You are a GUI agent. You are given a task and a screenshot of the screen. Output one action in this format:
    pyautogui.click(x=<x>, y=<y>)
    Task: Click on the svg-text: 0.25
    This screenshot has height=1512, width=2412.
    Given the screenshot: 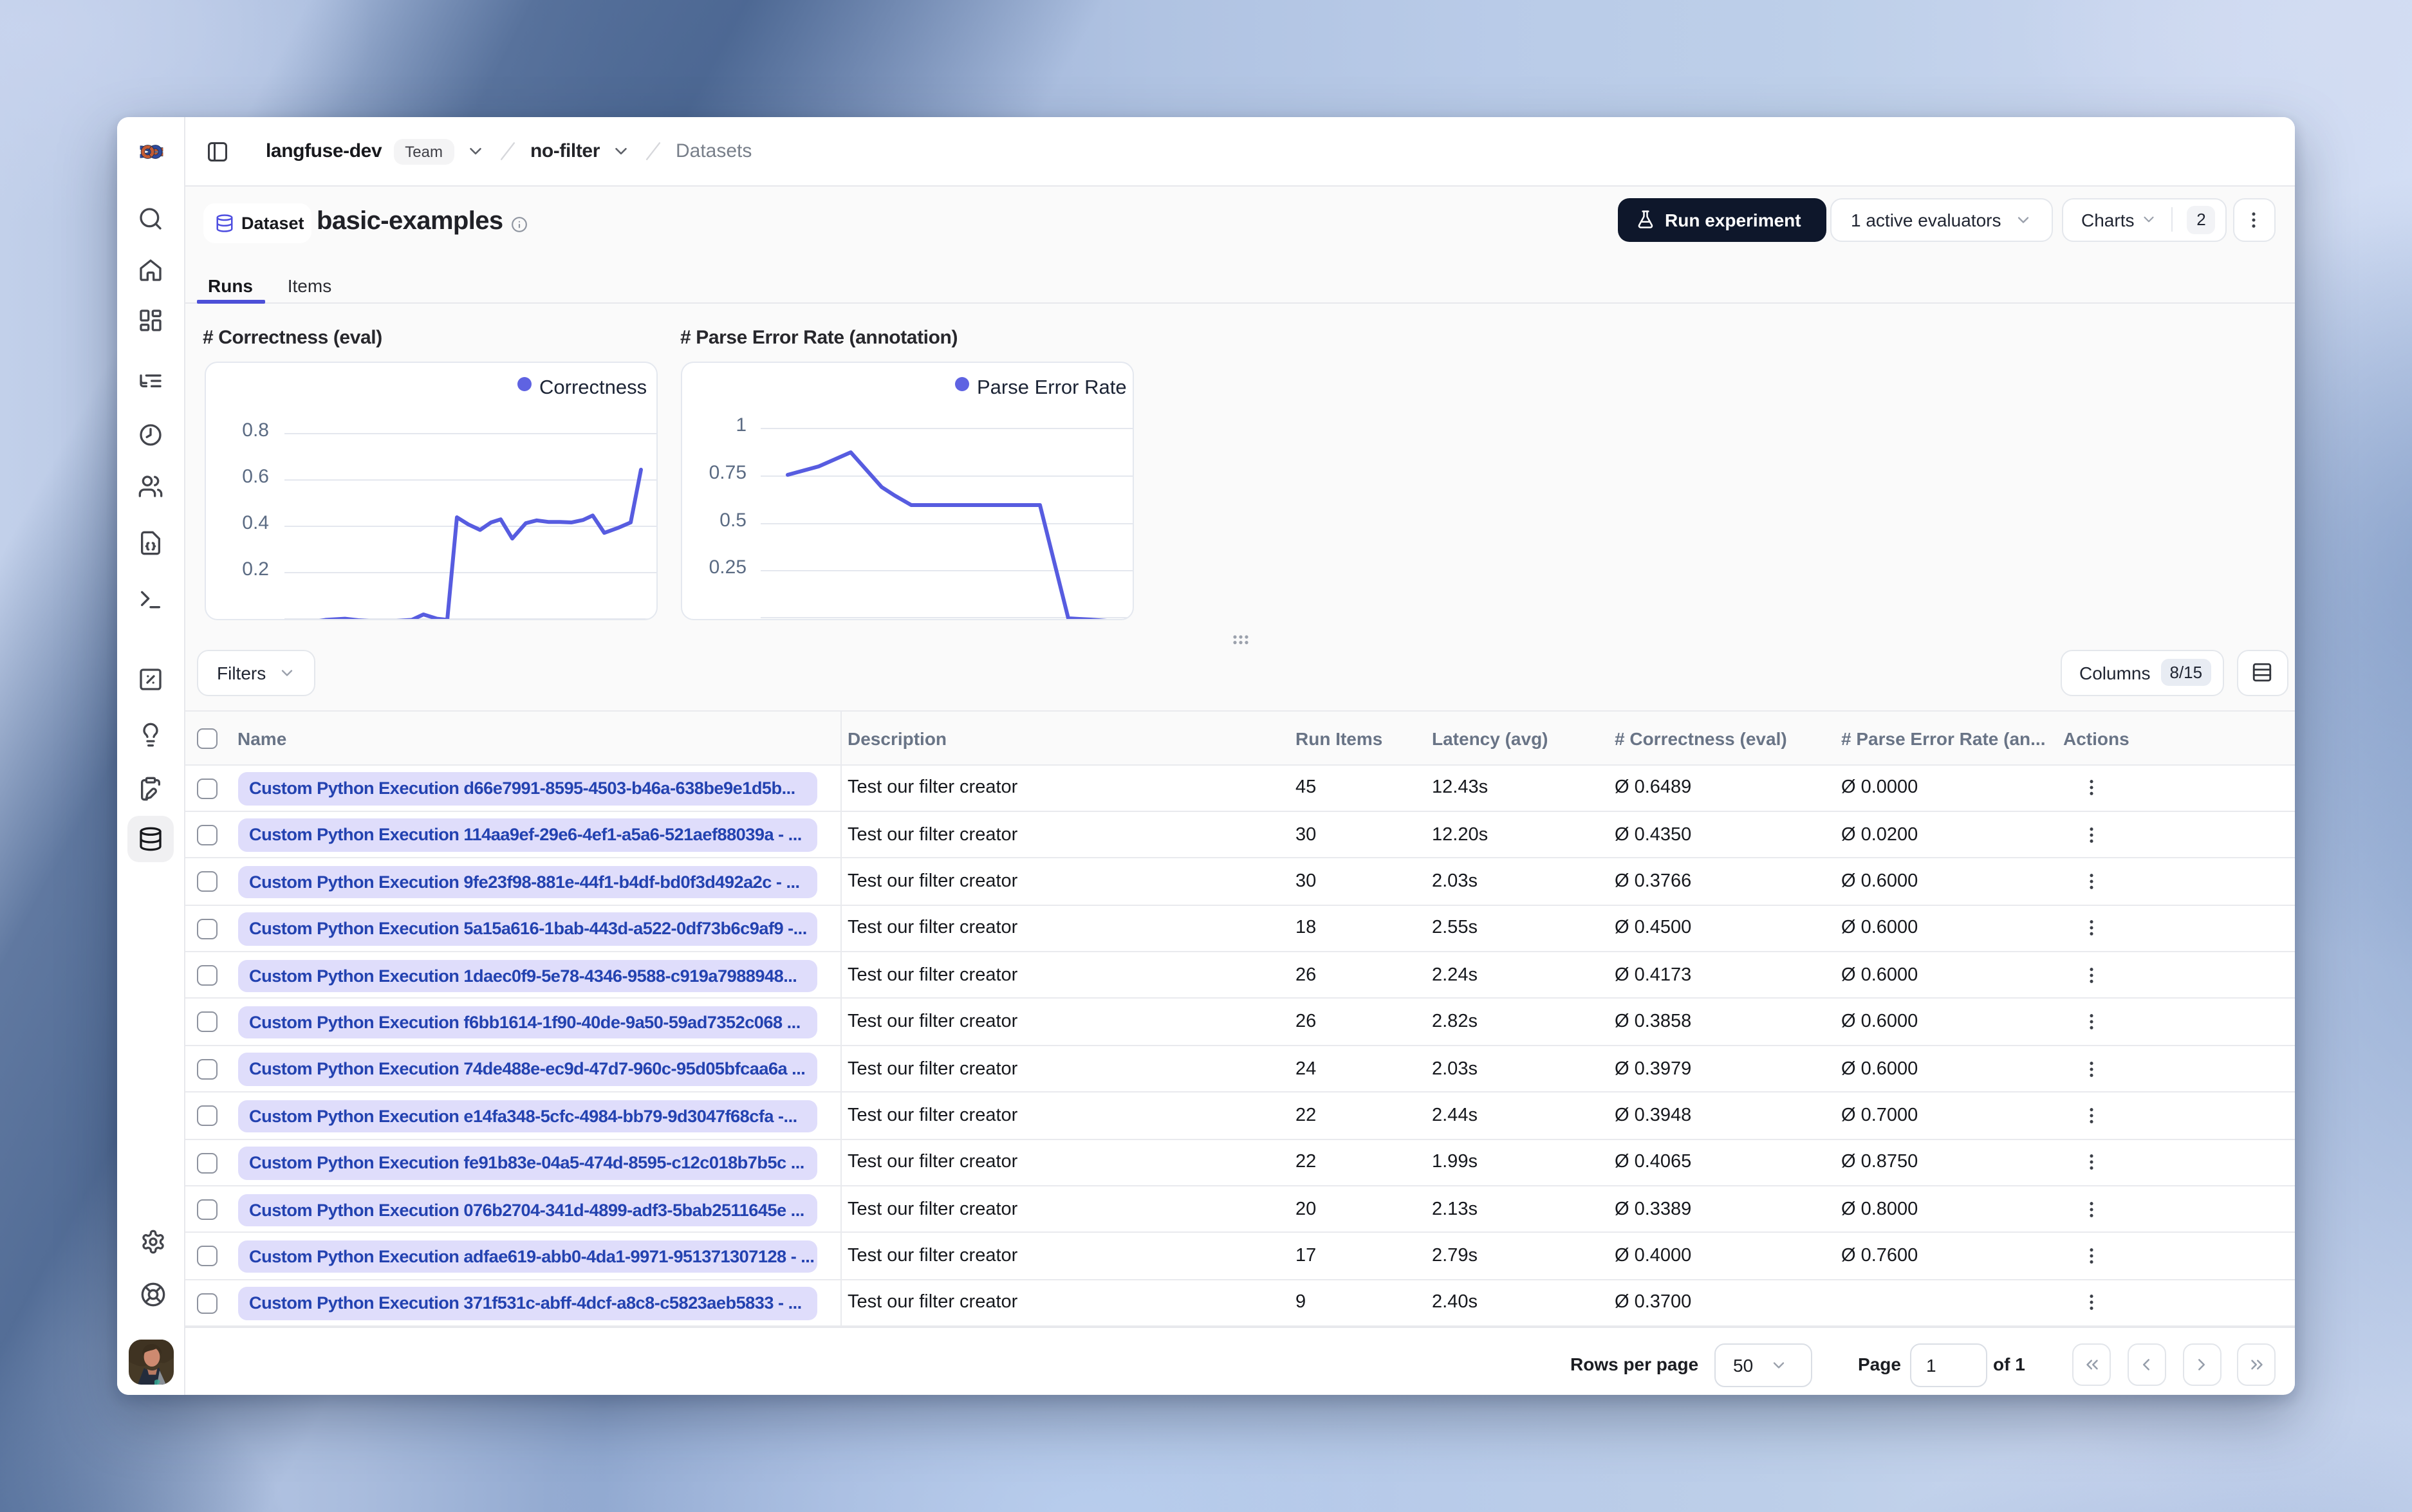 What is the action you would take?
    pyautogui.click(x=727, y=566)
    